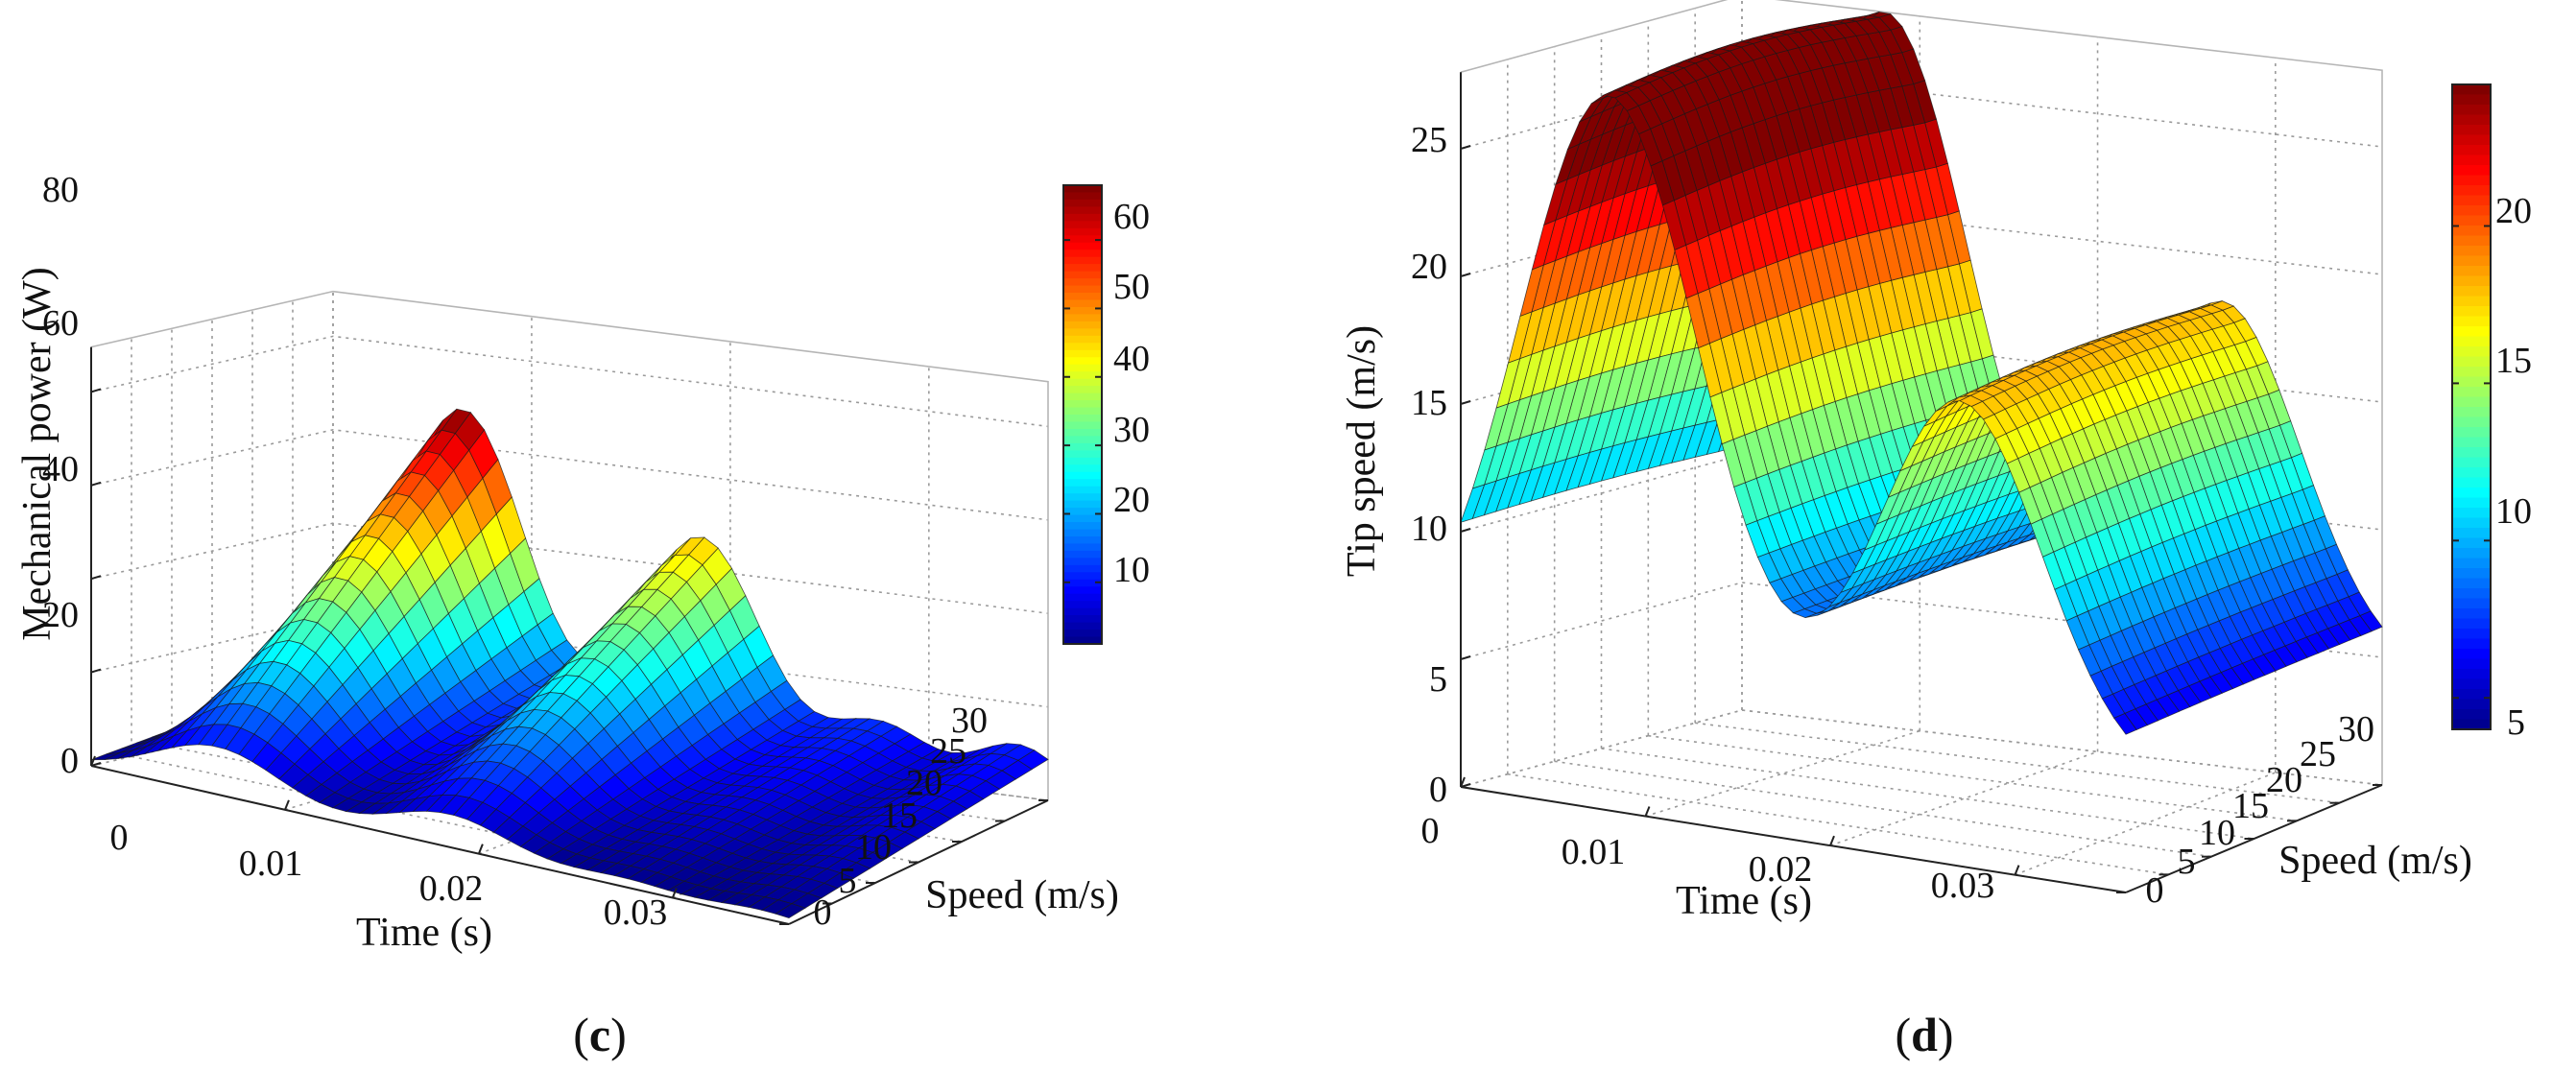  What do you see at coordinates (823, 913) in the screenshot?
I see `c-y-tick: 0` at bounding box center [823, 913].